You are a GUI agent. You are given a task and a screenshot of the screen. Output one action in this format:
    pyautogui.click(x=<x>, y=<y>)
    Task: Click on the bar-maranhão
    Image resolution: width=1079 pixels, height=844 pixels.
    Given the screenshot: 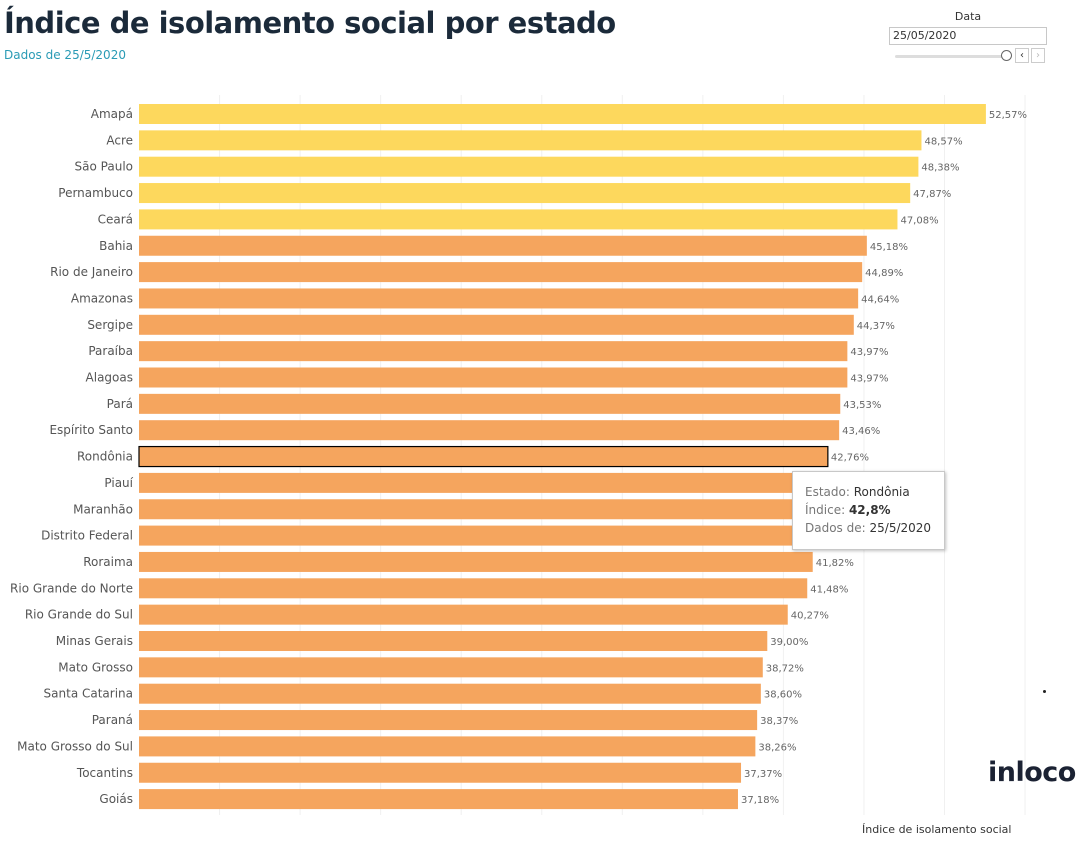 What is the action you would take?
    pyautogui.click(x=481, y=509)
    